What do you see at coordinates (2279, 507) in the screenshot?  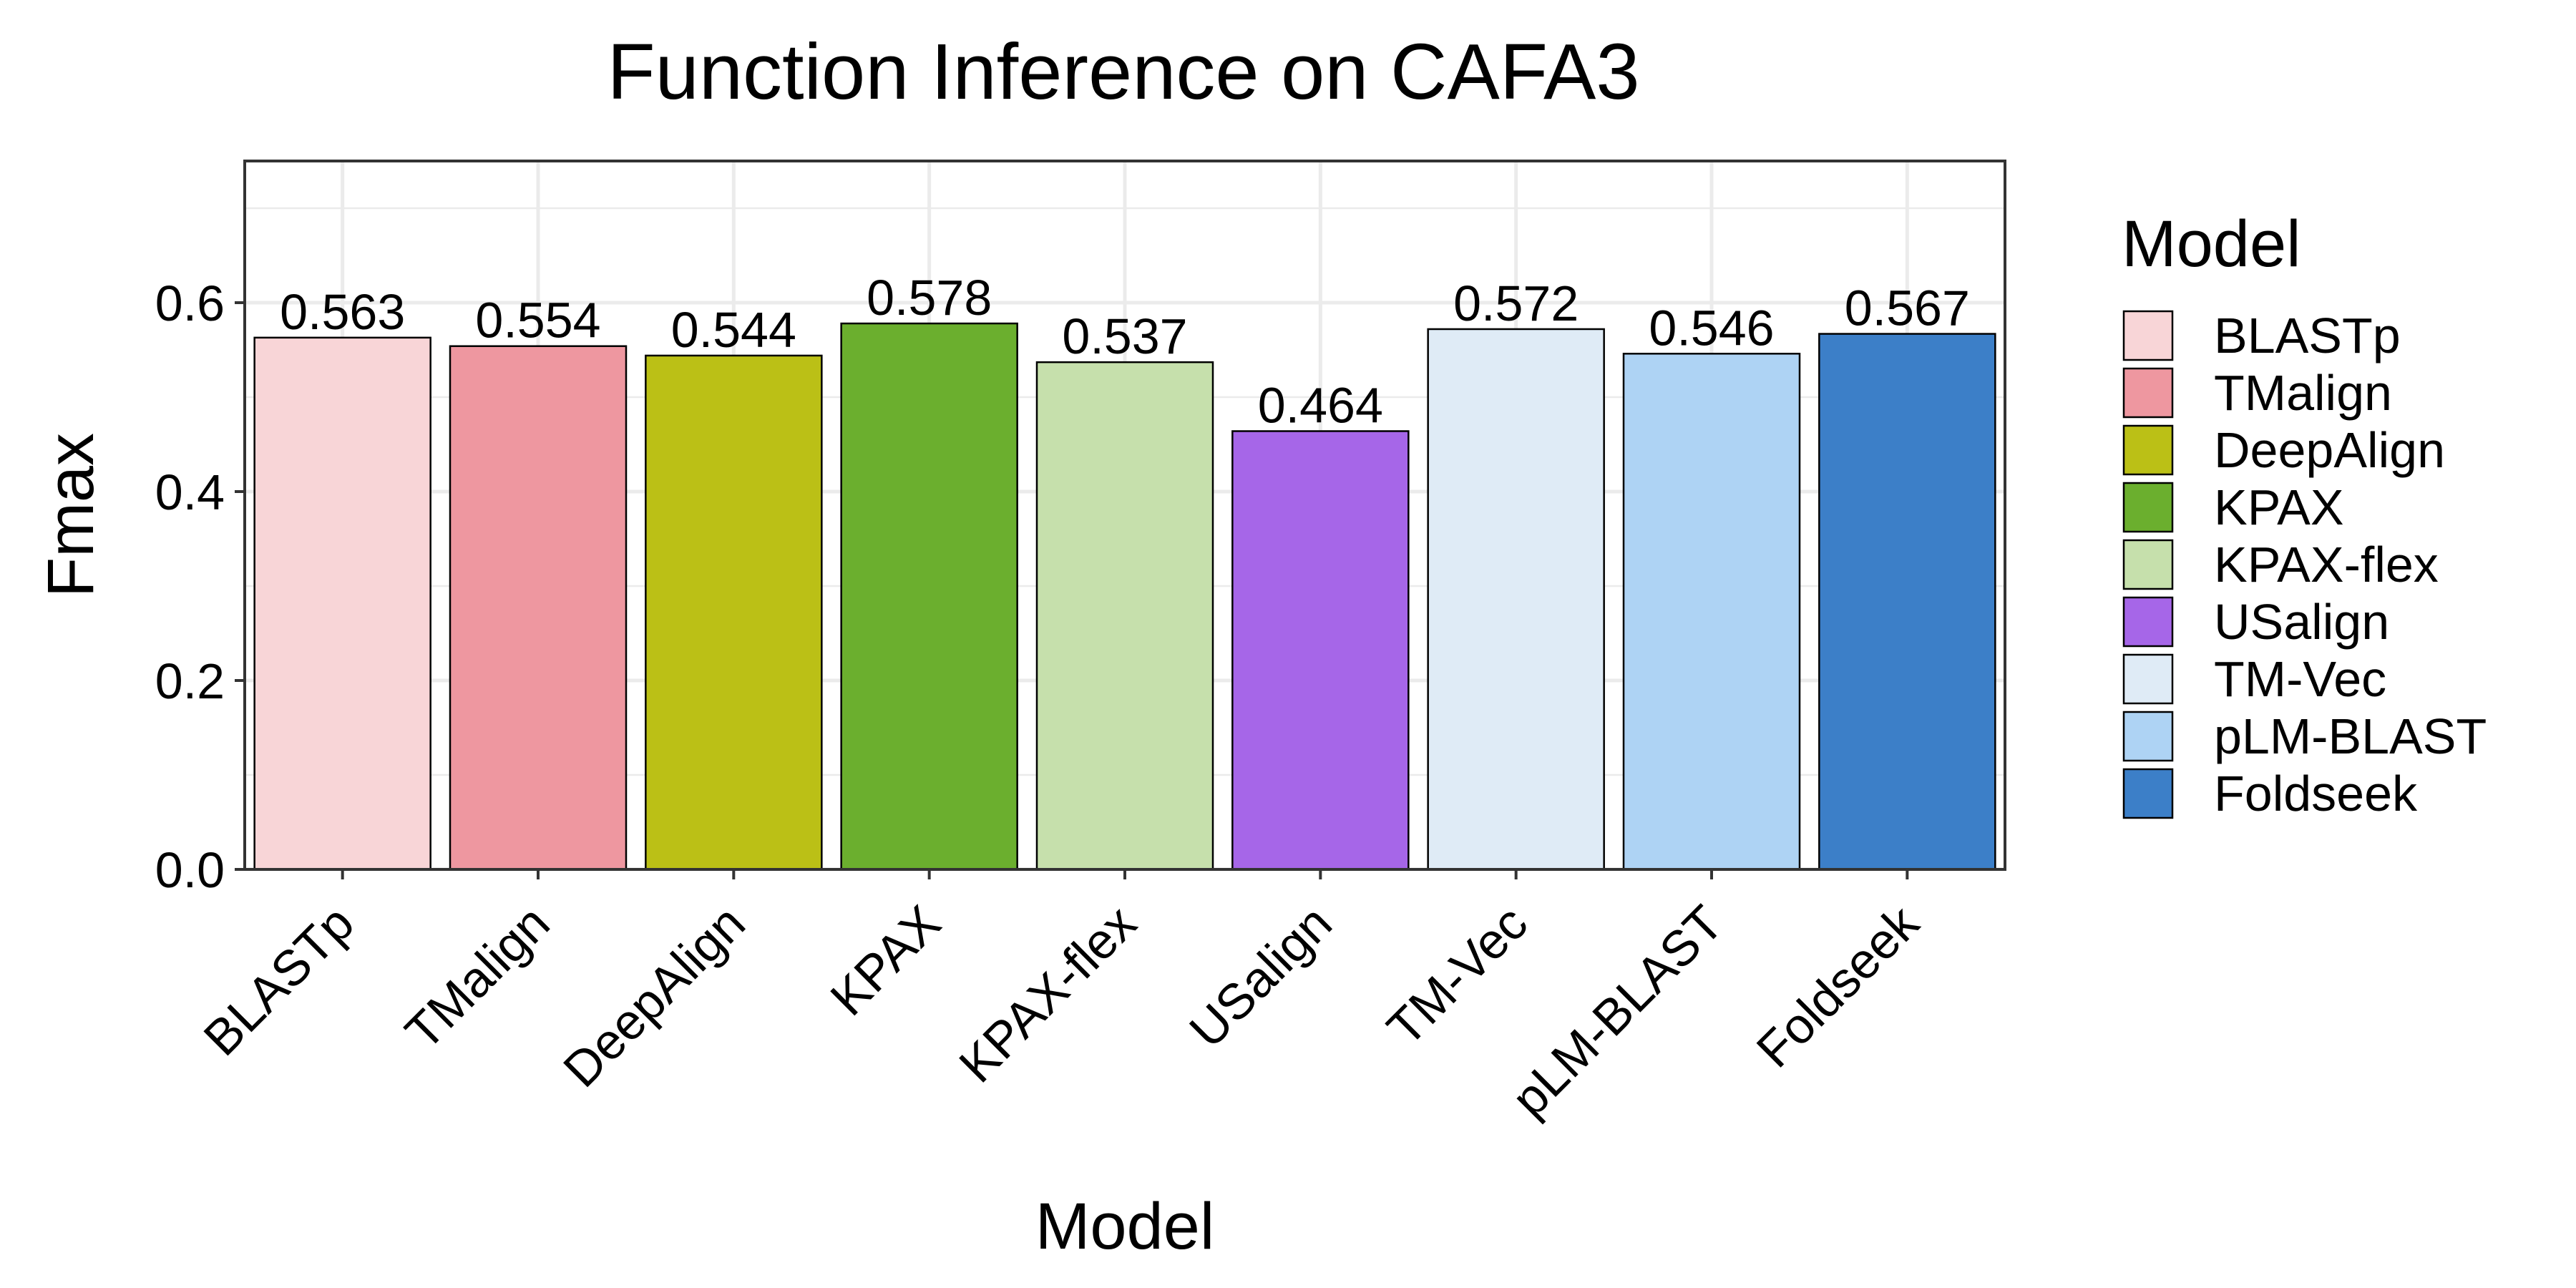 I see `legend-label: KPAX` at bounding box center [2279, 507].